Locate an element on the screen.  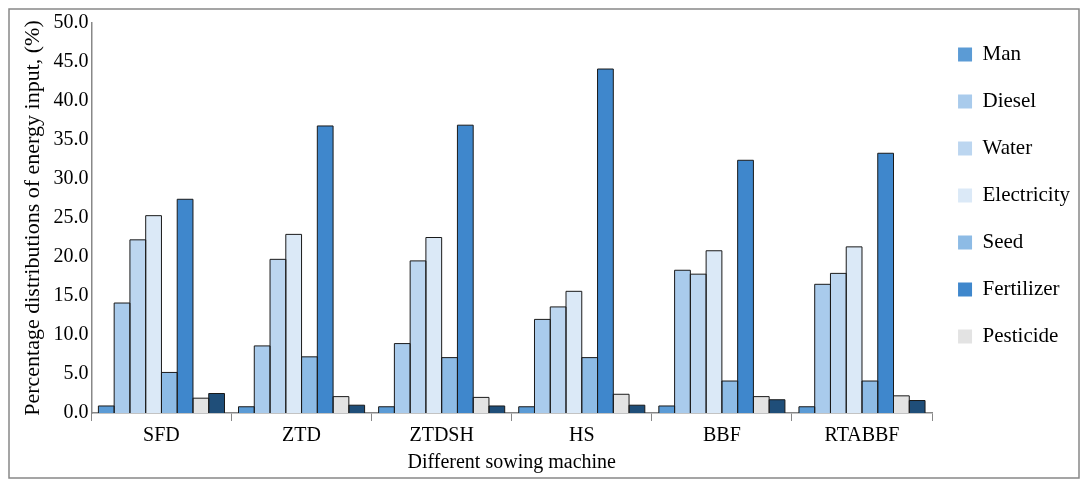
y-tick-label: 30.0 is located at coordinates (71, 177).